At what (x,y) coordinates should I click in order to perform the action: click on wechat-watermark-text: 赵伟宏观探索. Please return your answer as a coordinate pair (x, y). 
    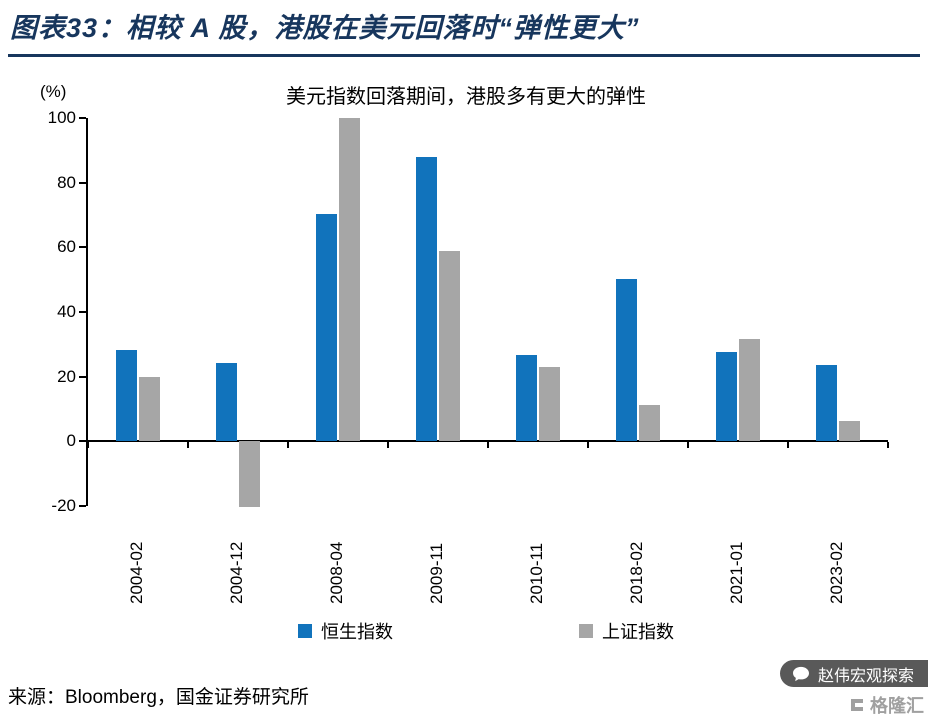
    Looking at the image, I should click on (865, 676).